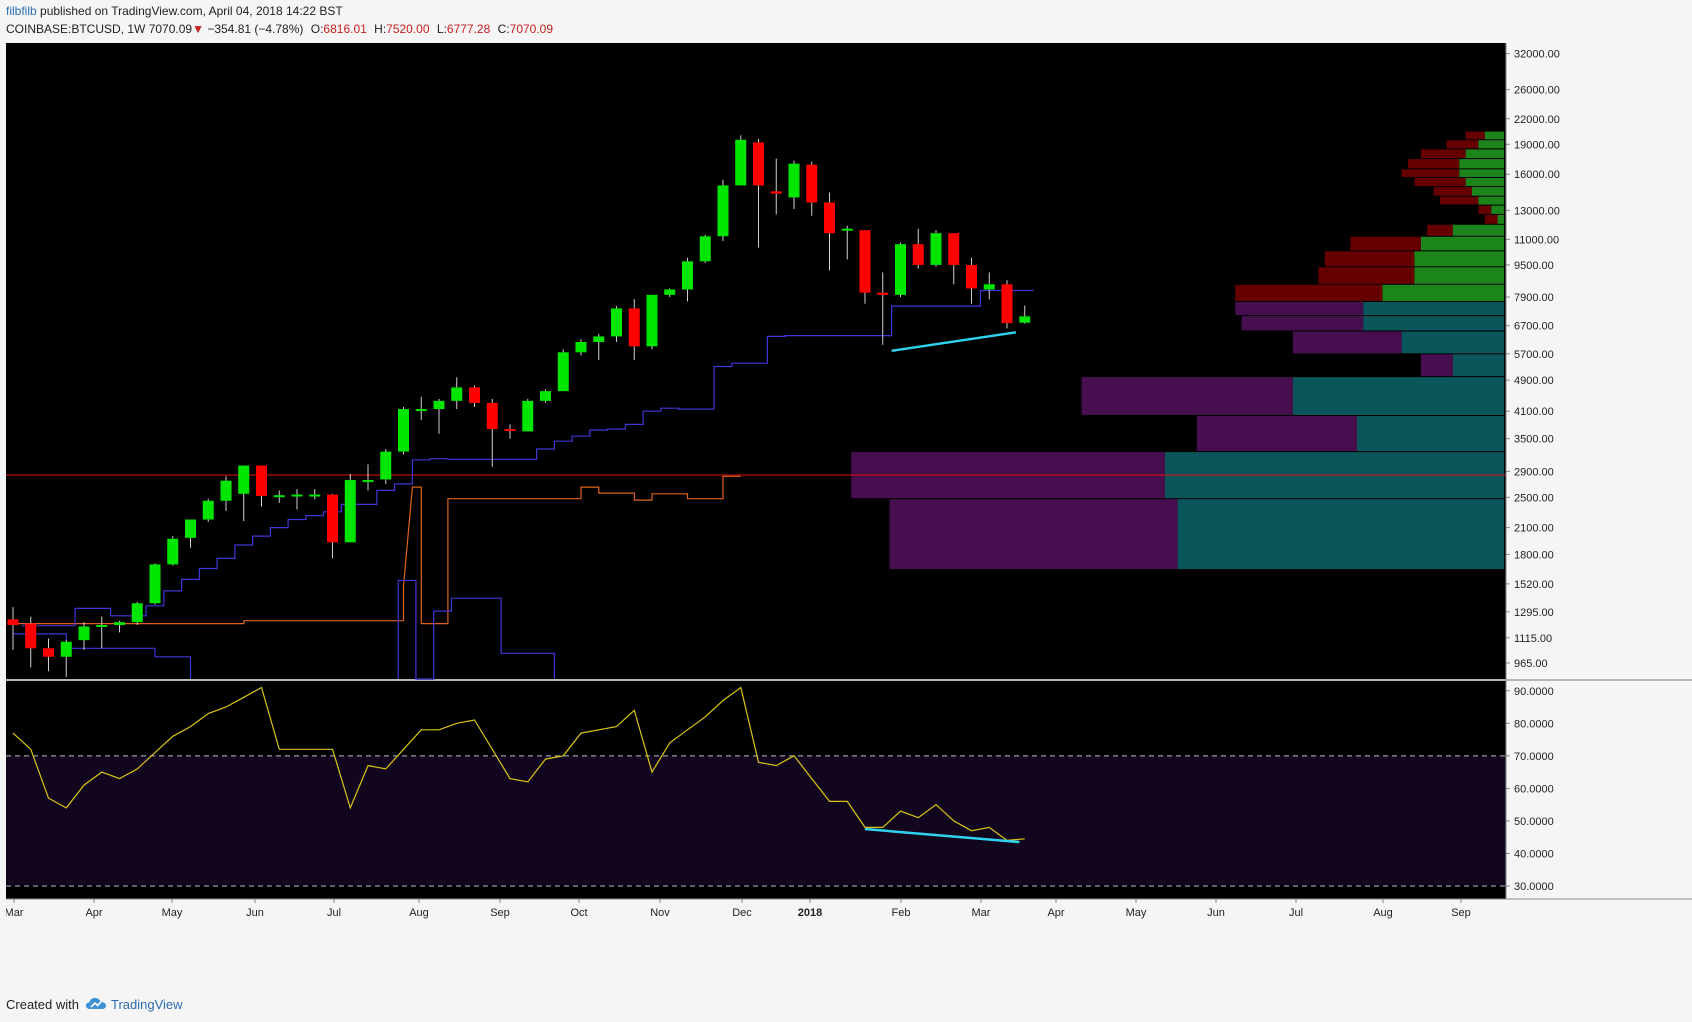  What do you see at coordinates (345, 29) in the screenshot?
I see `open-value: 6816.01` at bounding box center [345, 29].